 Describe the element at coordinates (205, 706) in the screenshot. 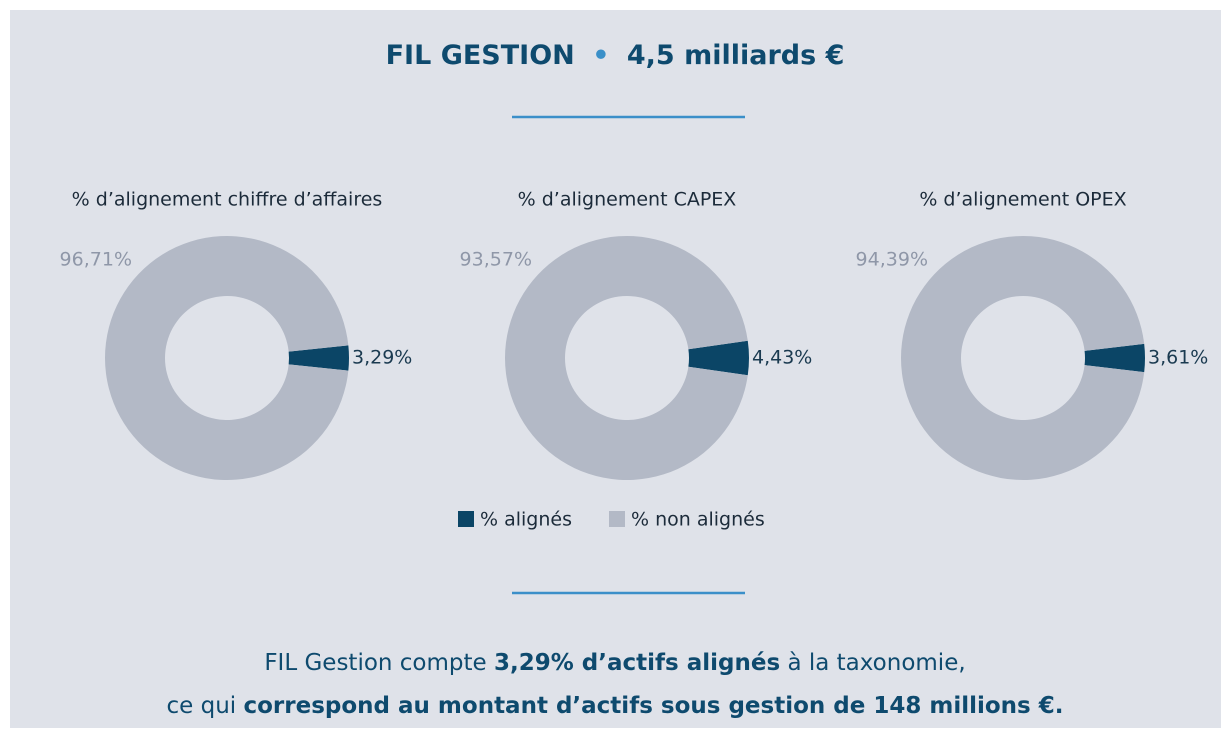

I see `footer-text: ce qui` at that location.